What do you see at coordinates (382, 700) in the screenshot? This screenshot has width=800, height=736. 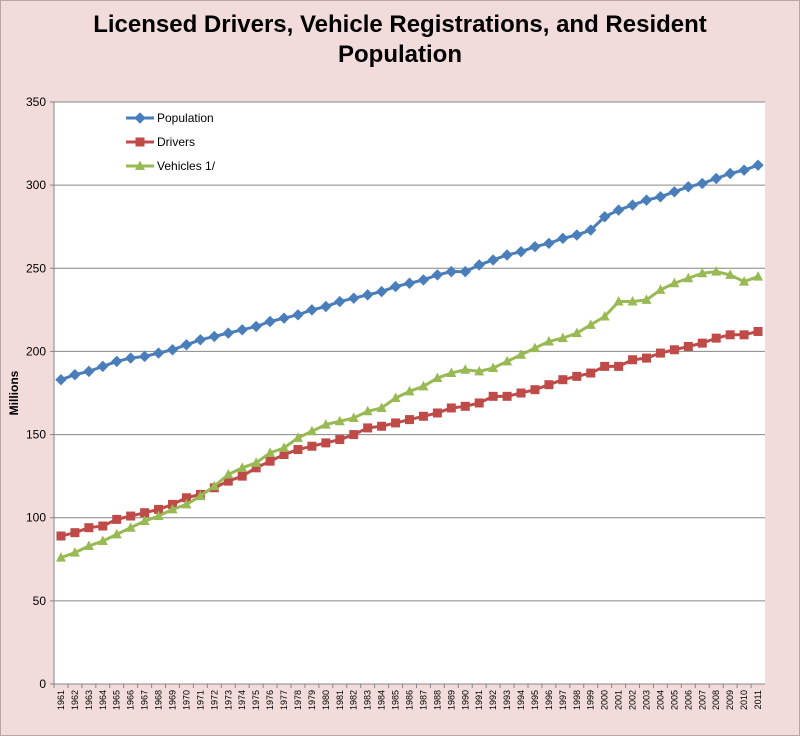 I see `x-tick-label: 1984` at bounding box center [382, 700].